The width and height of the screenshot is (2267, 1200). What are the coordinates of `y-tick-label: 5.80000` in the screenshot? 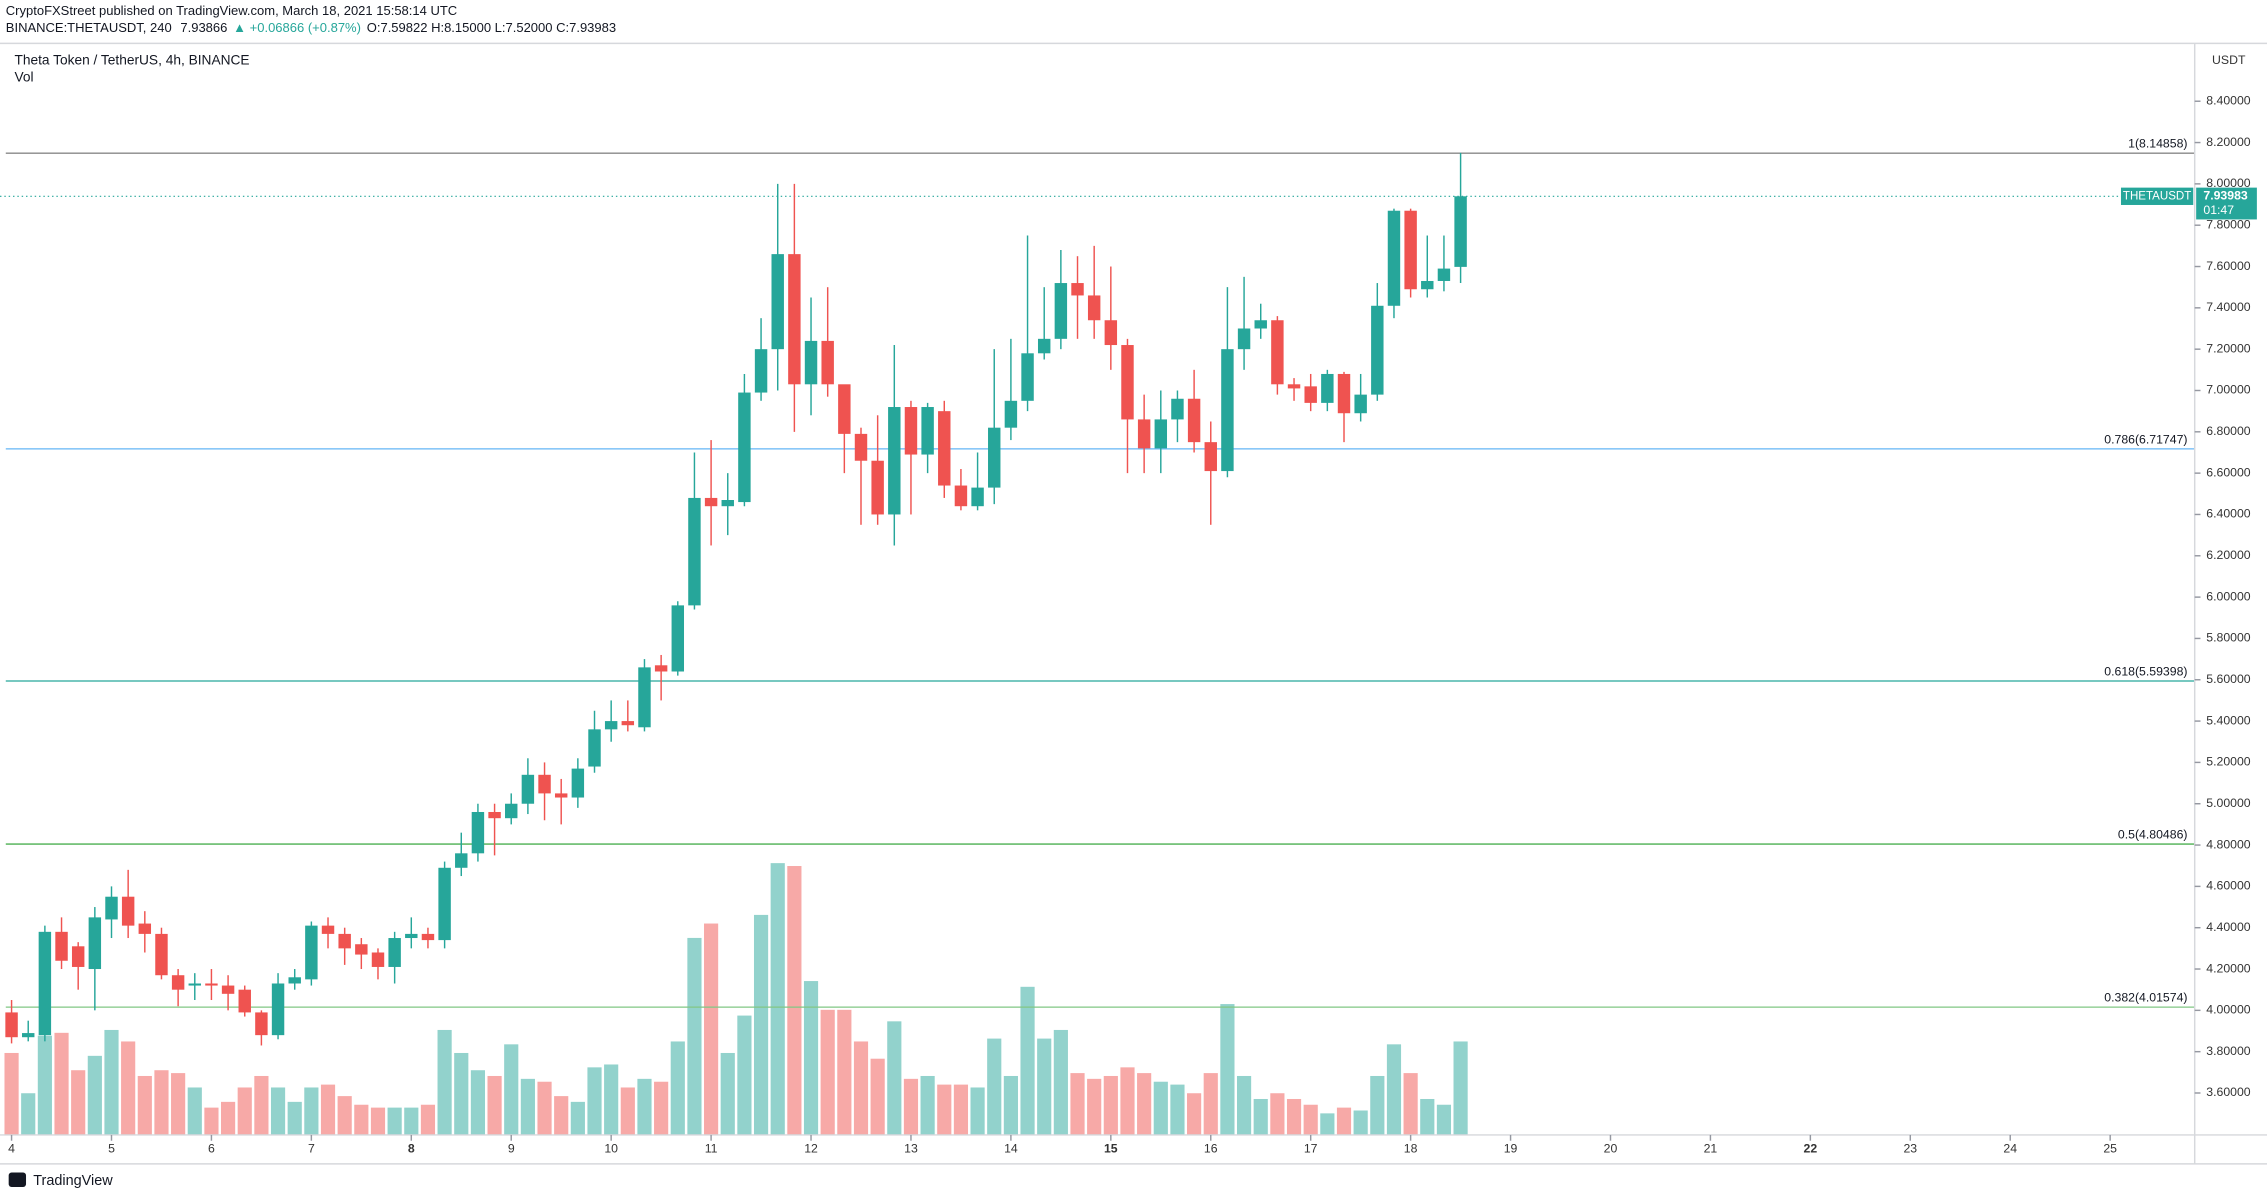 It's located at (2228, 638).